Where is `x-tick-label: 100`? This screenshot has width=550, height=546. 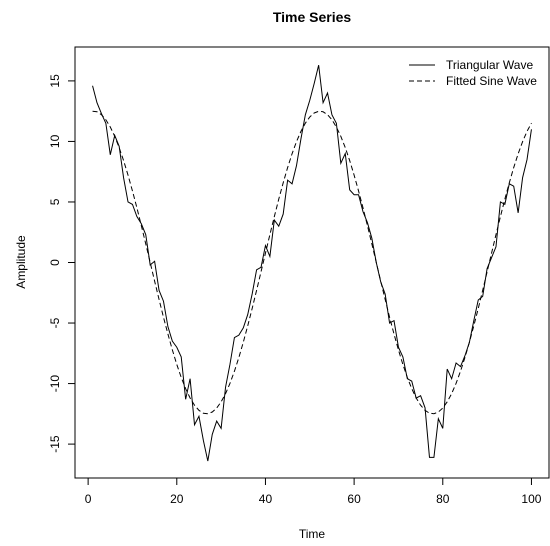 x-tick-label: 100 is located at coordinates (531, 499).